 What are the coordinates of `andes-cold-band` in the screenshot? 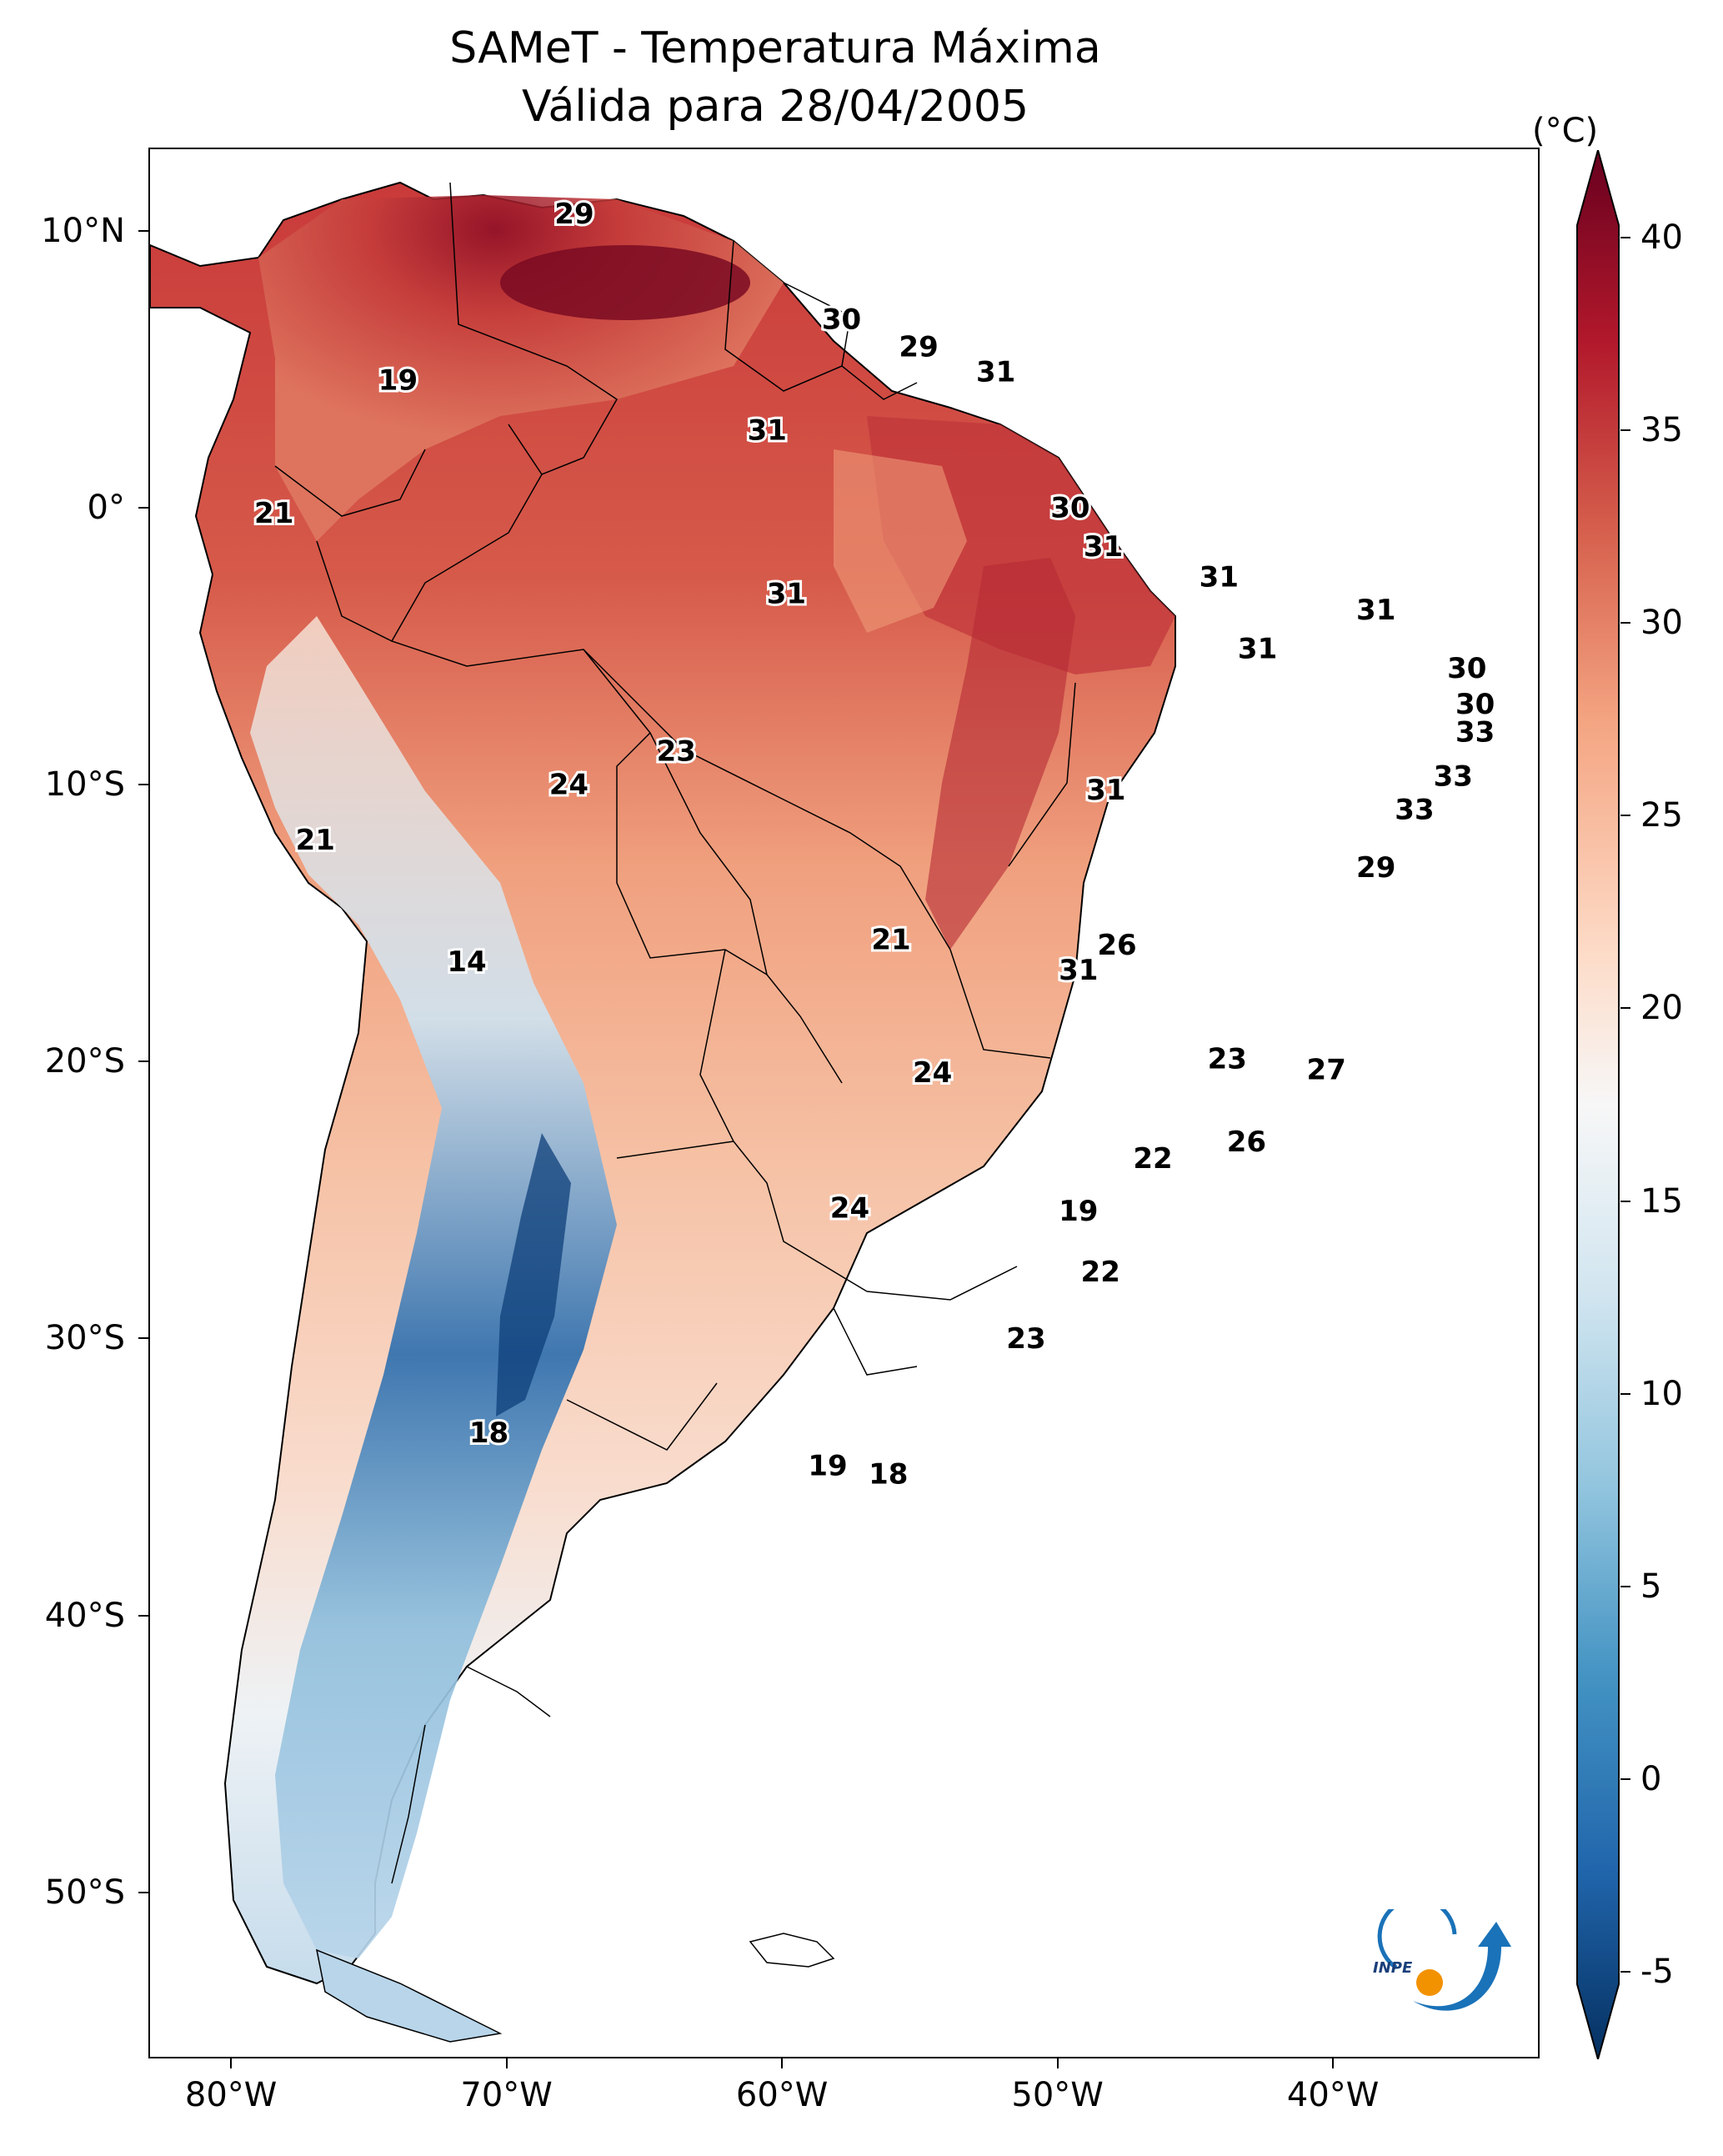 It's located at (434, 1287).